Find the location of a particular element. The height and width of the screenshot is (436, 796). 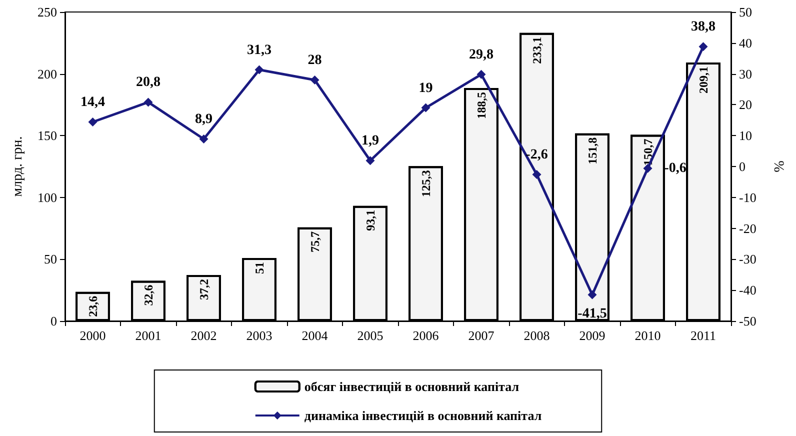

y2-tick-label: 10 is located at coordinates (745, 136).